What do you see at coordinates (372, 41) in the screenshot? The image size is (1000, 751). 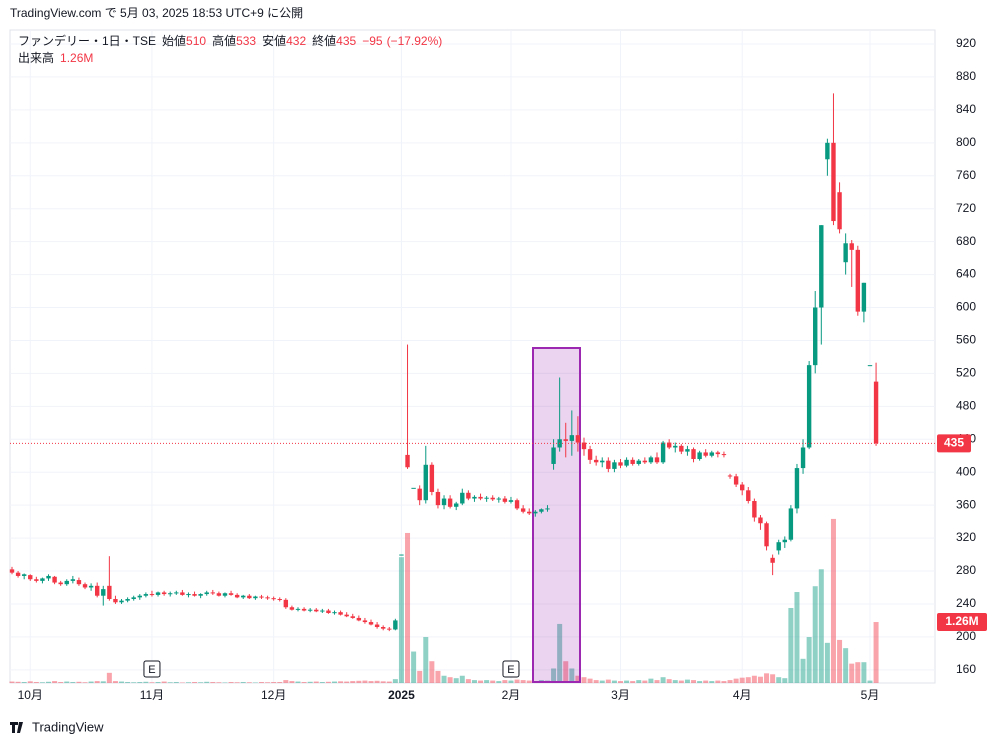 I see `change: −95` at bounding box center [372, 41].